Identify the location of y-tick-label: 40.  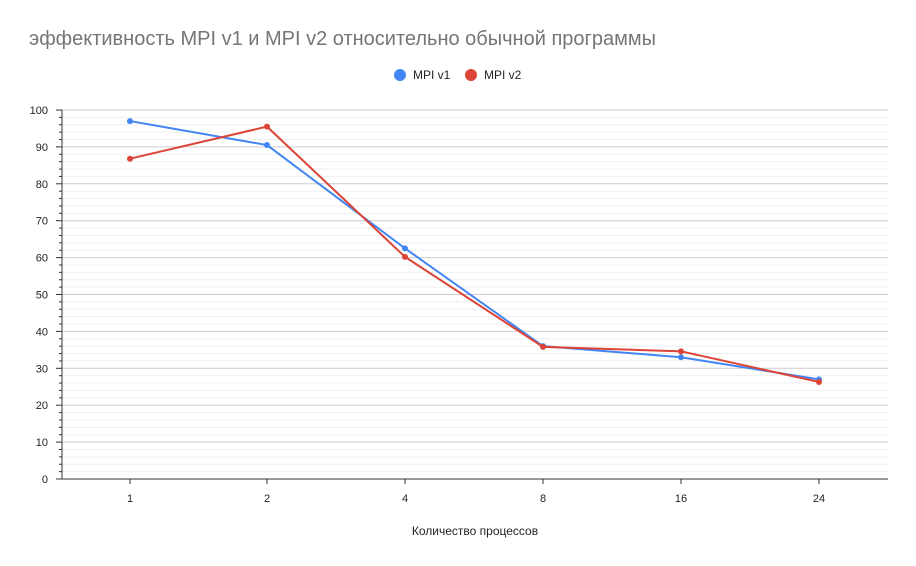
(42, 332).